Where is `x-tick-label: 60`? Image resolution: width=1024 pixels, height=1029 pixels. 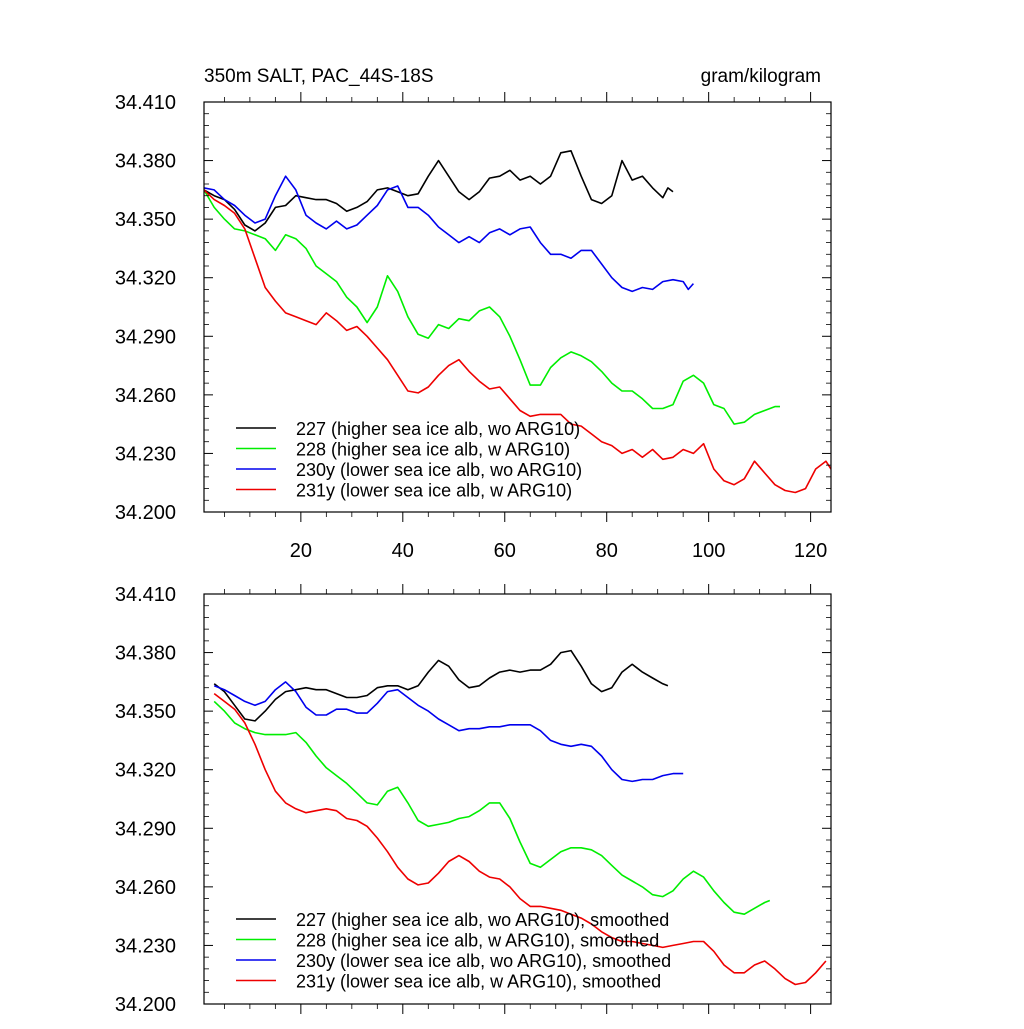
x-tick-label: 60 is located at coordinates (505, 551).